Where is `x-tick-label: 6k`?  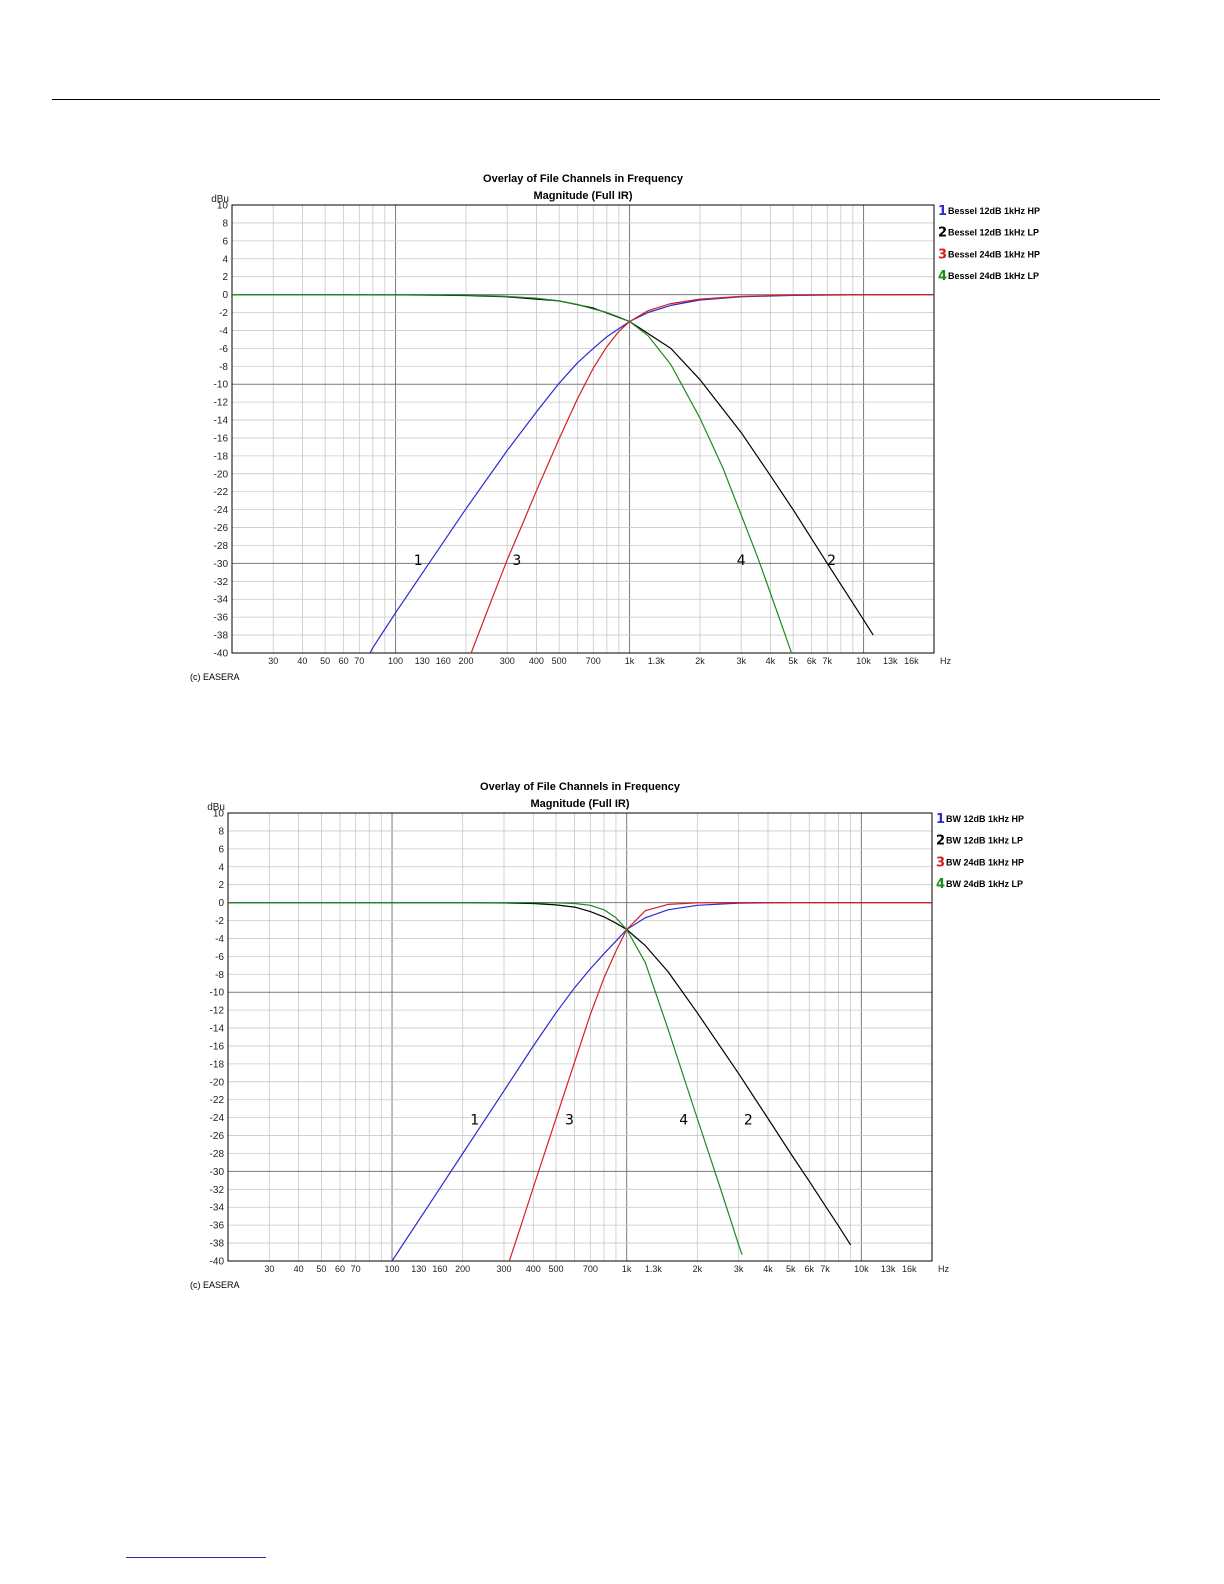
x-tick-label: 6k is located at coordinates (810, 1269).